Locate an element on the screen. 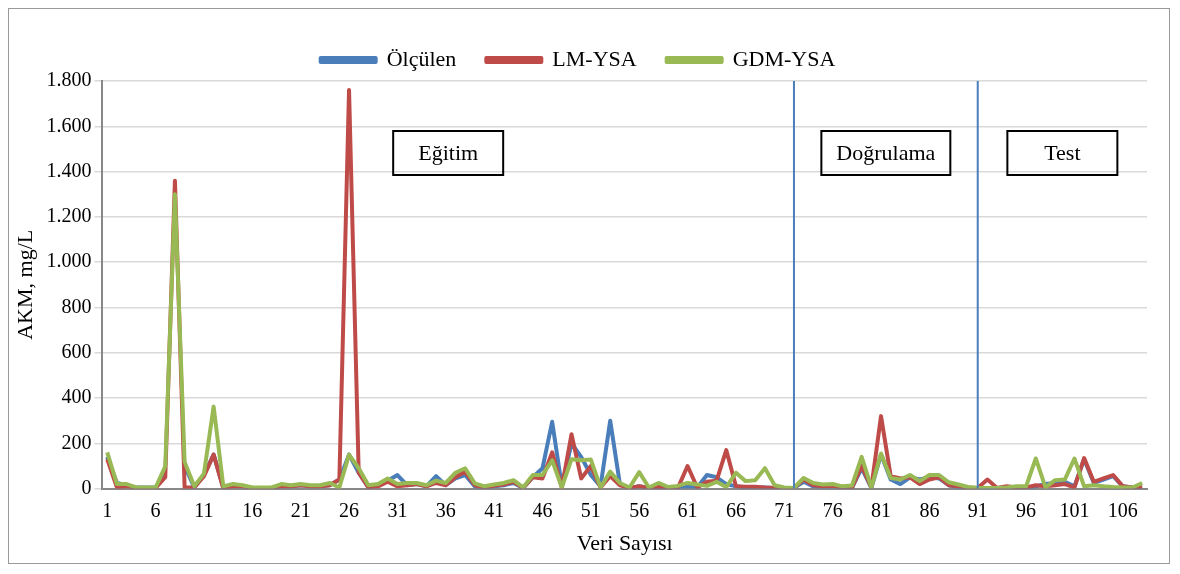 The height and width of the screenshot is (574, 1180). legend-label: Ölçülen is located at coordinates (421, 58).